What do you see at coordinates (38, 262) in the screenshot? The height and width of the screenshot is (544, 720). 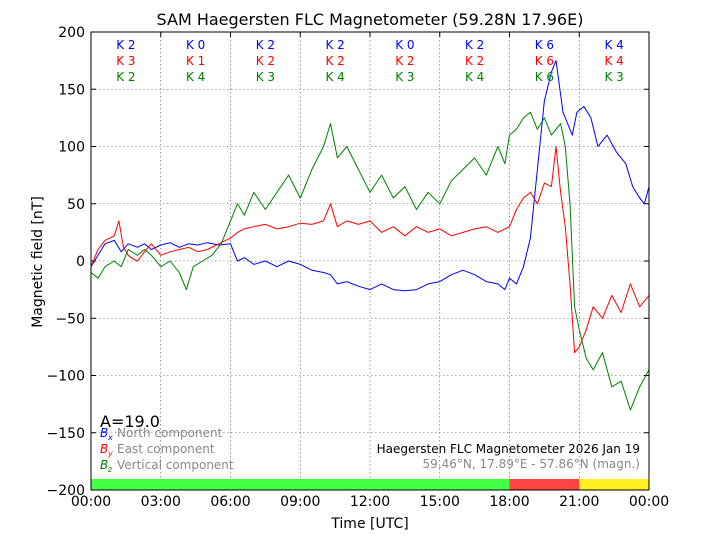 I see `y-axis-label: Magnetic field [nT]` at bounding box center [38, 262].